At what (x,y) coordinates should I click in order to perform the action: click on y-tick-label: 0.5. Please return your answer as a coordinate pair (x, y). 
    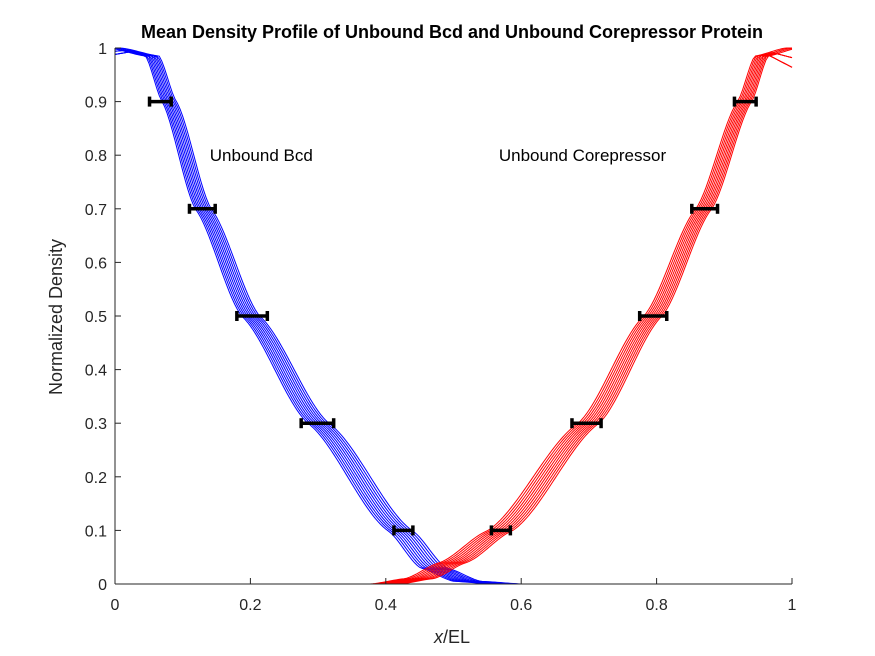
    Looking at the image, I should click on (96, 317).